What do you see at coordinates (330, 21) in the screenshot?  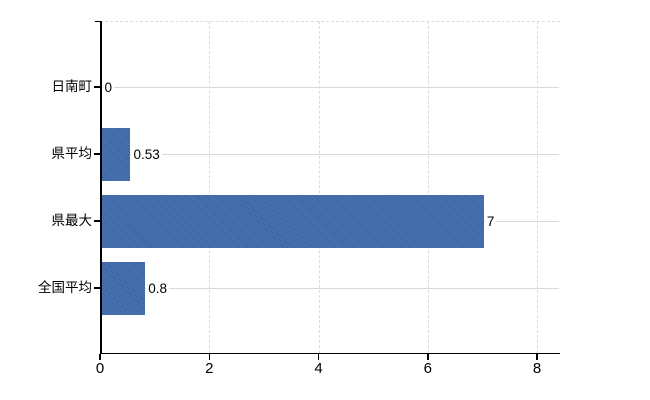 I see `plot-top-border` at bounding box center [330, 21].